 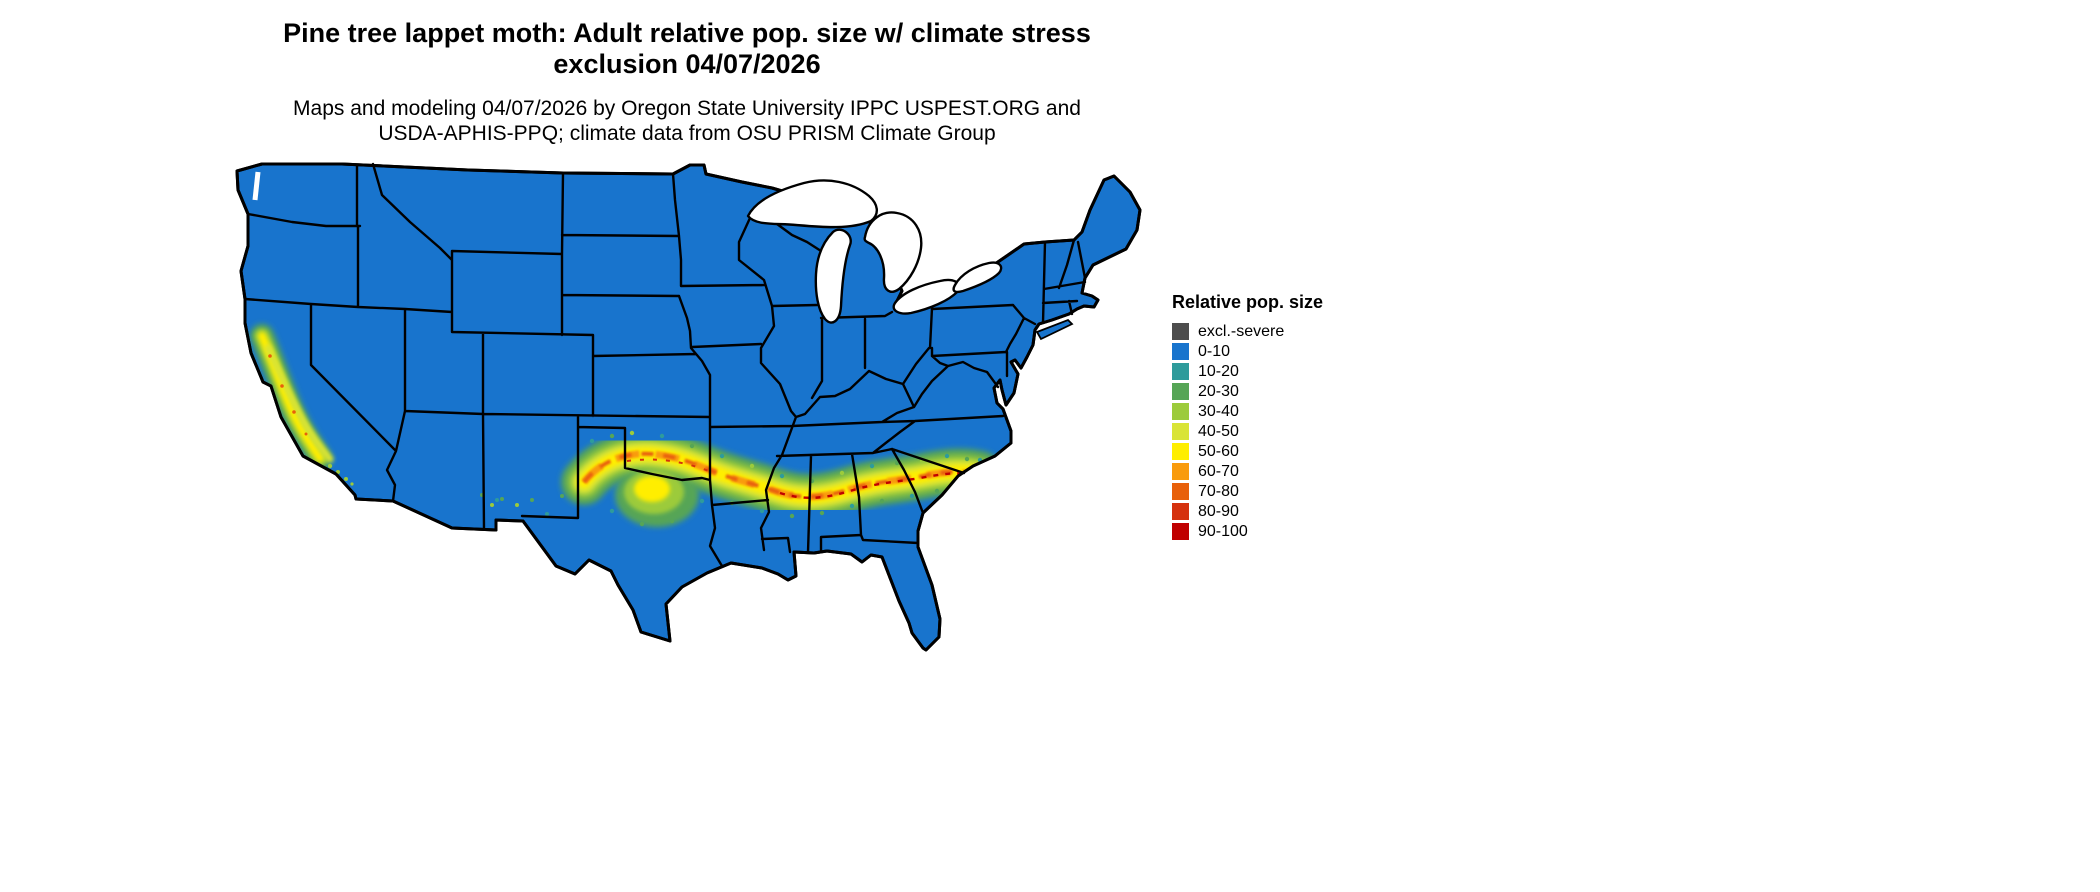 I want to click on legend-entry-label: 50-60, so click(x=1218, y=451).